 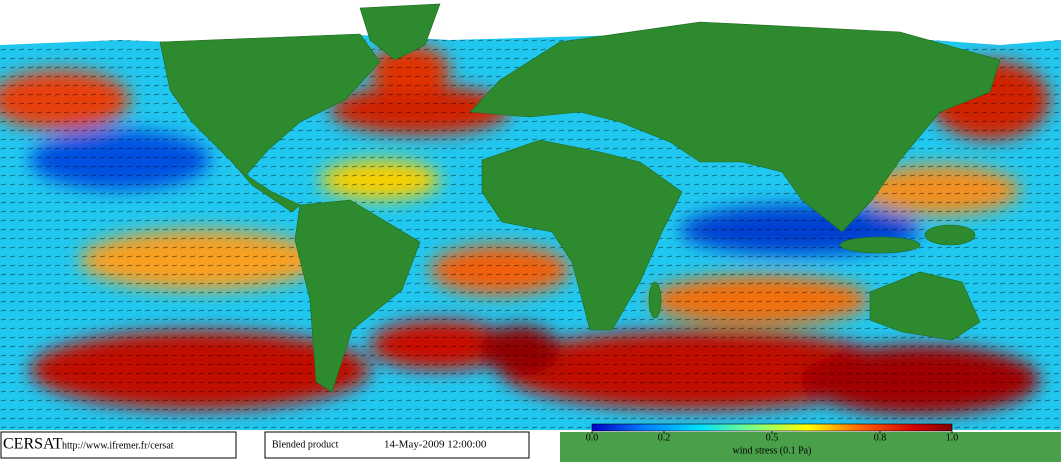 I want to click on info-box, so click(x=397, y=445).